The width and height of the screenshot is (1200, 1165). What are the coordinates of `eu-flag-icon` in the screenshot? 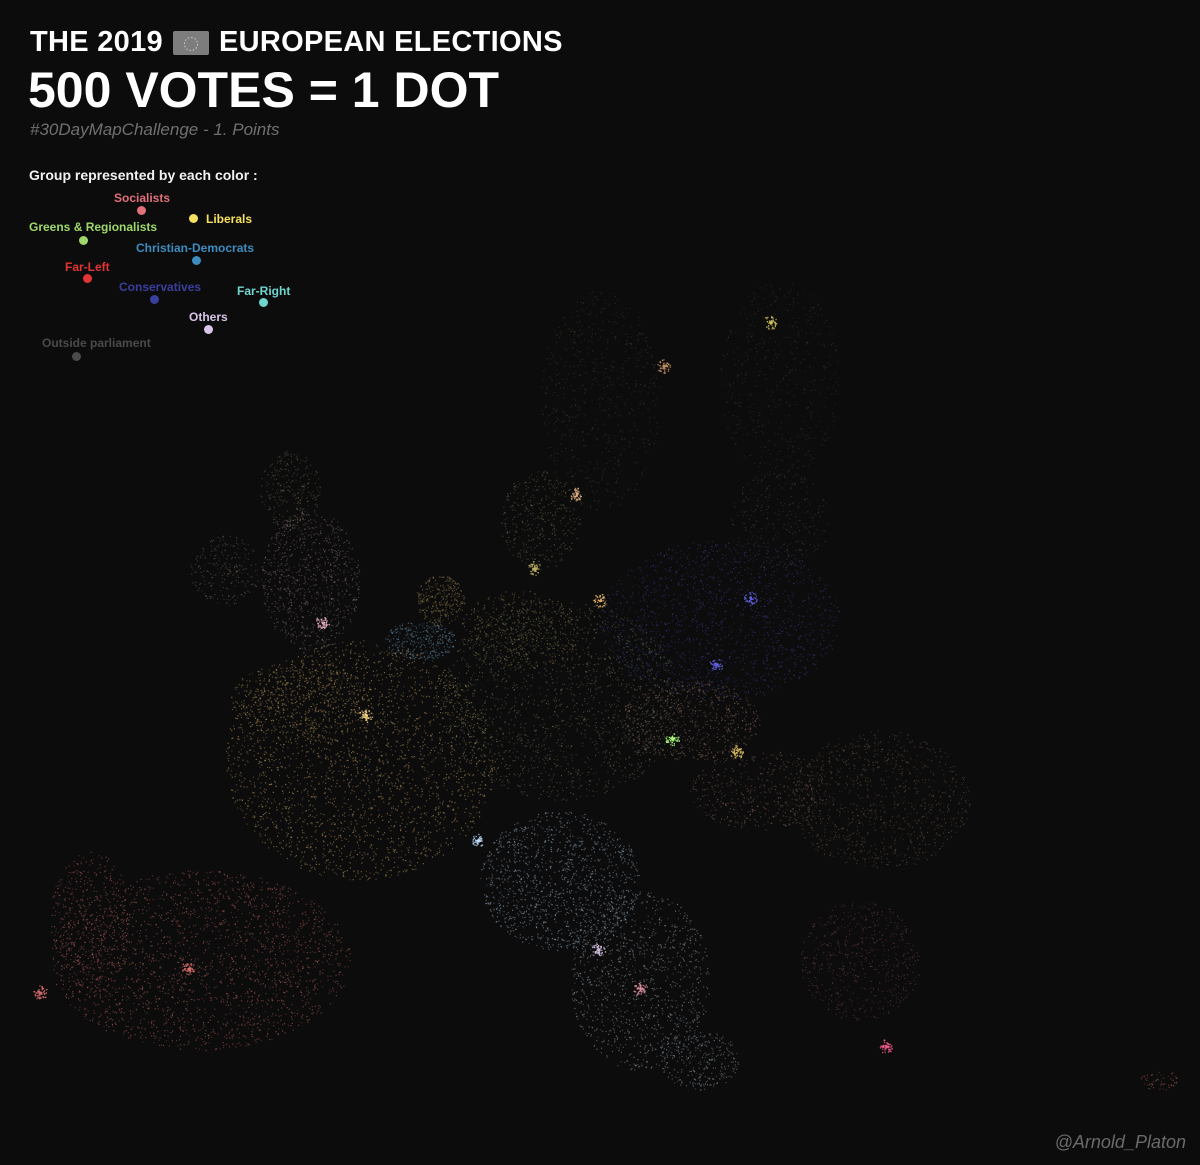 It's located at (190, 42).